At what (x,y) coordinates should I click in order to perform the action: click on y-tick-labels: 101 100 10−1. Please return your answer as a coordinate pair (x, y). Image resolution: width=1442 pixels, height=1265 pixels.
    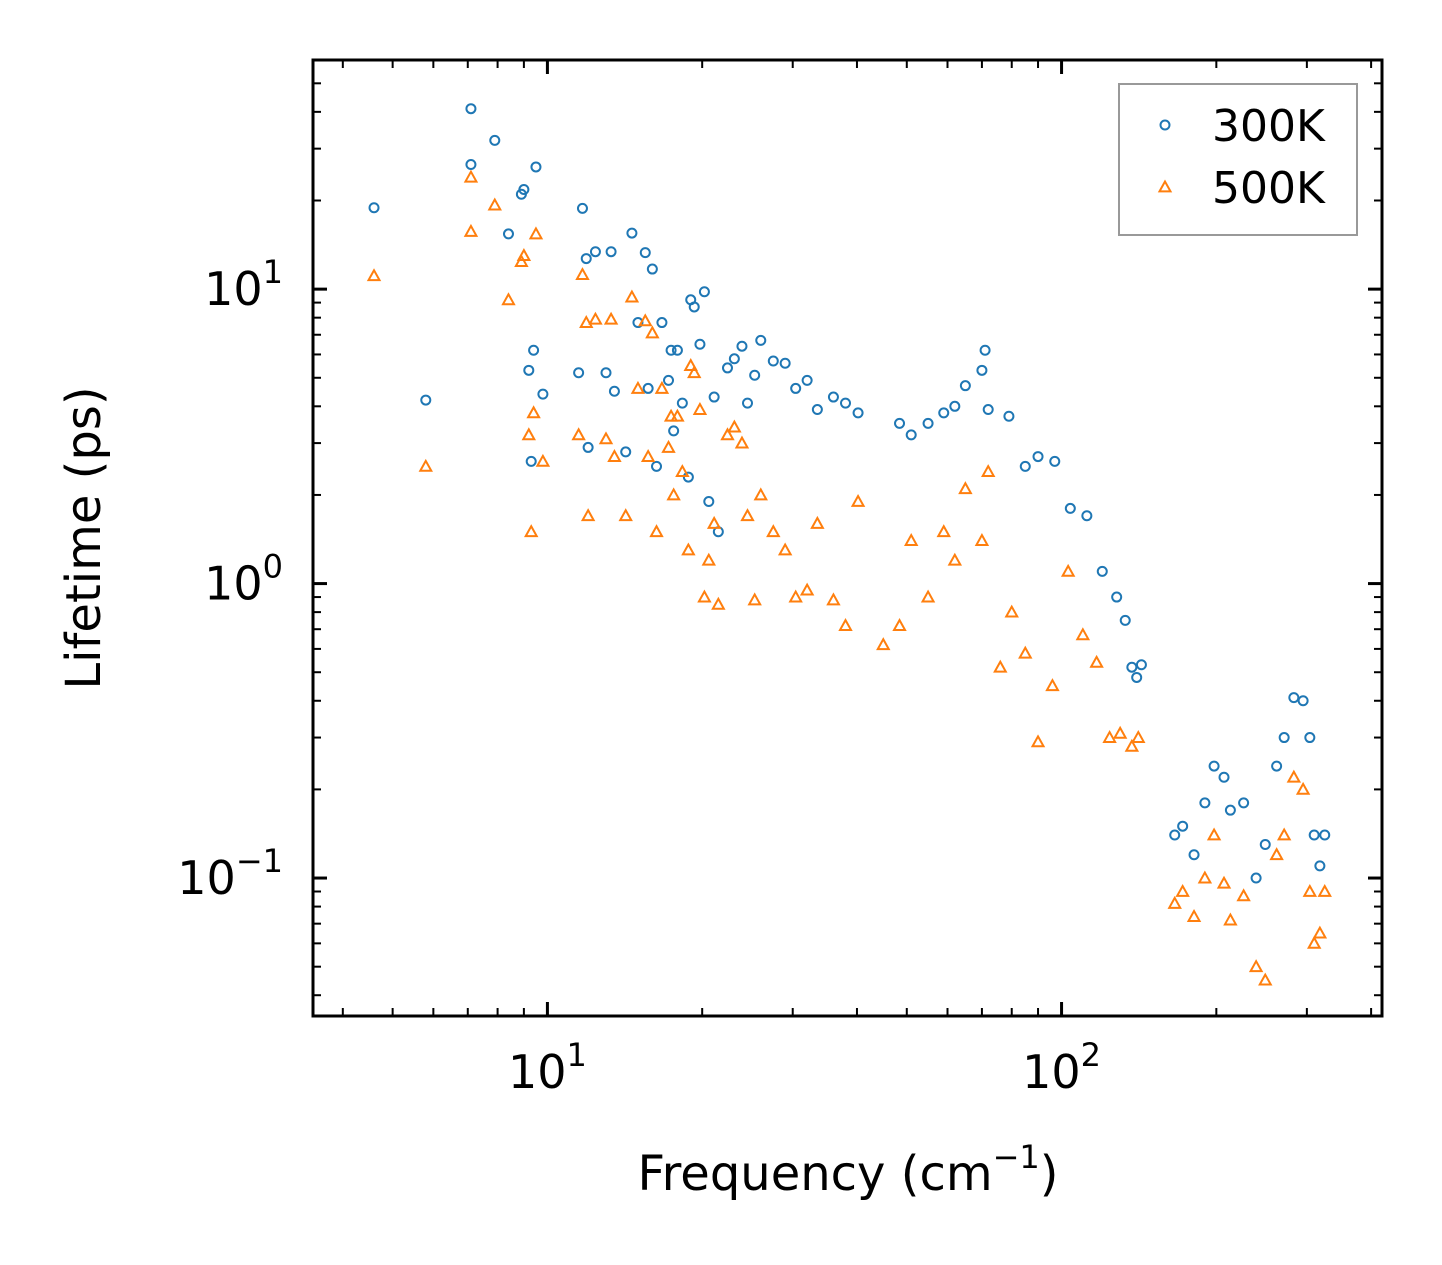
    Looking at the image, I should click on (230, 579).